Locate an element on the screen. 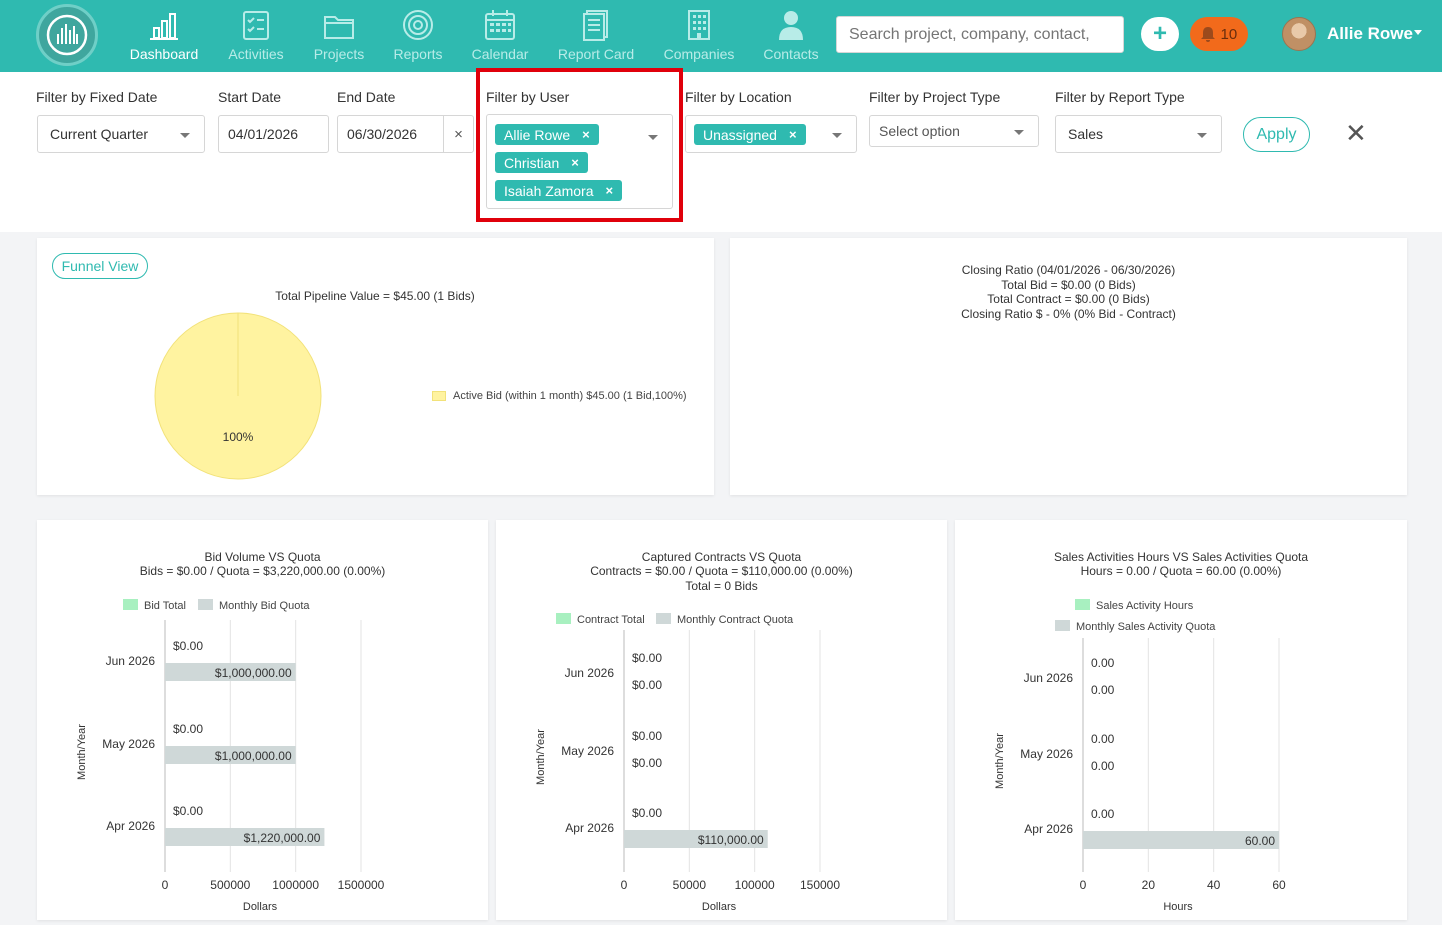 The height and width of the screenshot is (925, 1442). nav-calendar-label: Calendar is located at coordinates (500, 54).